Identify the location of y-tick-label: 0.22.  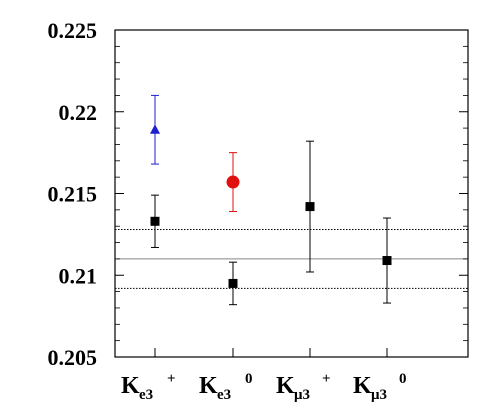
(78, 112).